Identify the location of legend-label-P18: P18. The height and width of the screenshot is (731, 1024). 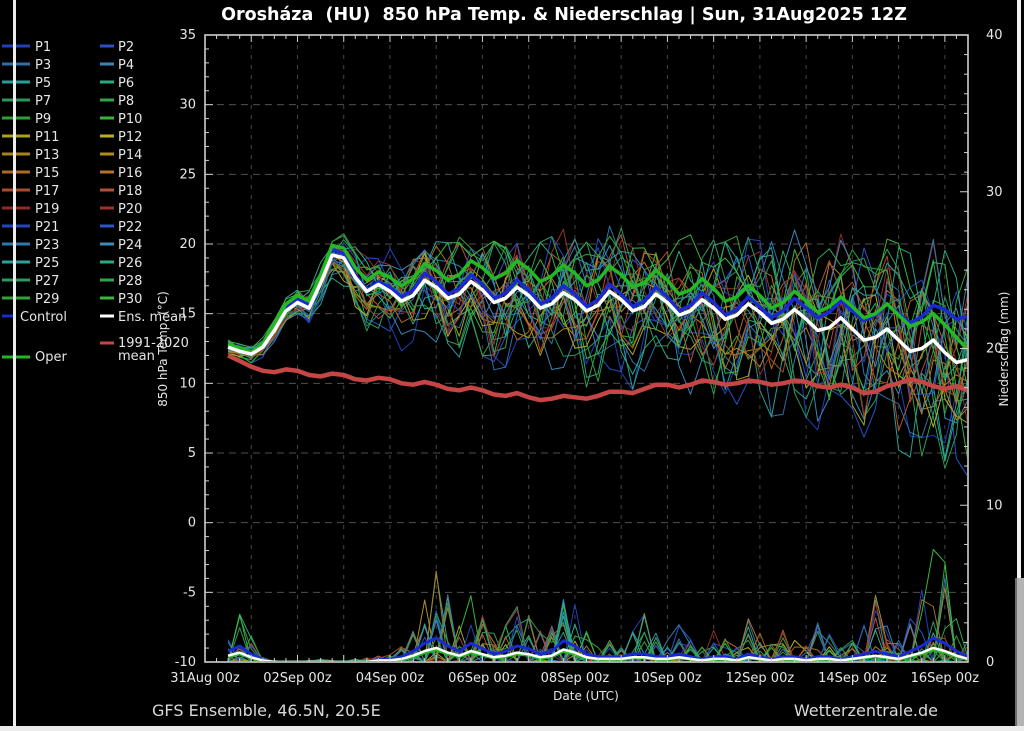
(130, 191).